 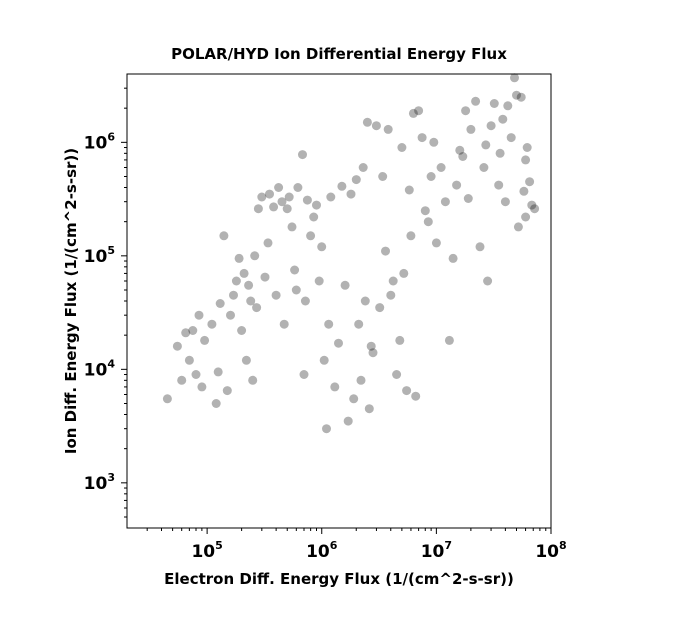 What do you see at coordinates (436, 550) in the screenshot?
I see `x-tick-label: 107` at bounding box center [436, 550].